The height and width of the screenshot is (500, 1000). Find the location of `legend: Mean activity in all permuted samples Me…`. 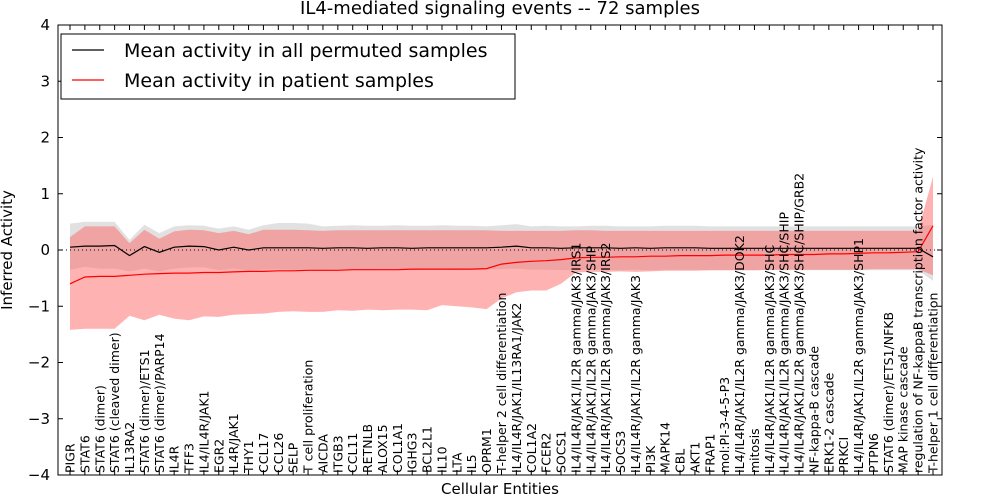

legend: Mean activity in all permuted samples Me… is located at coordinates (288, 66).